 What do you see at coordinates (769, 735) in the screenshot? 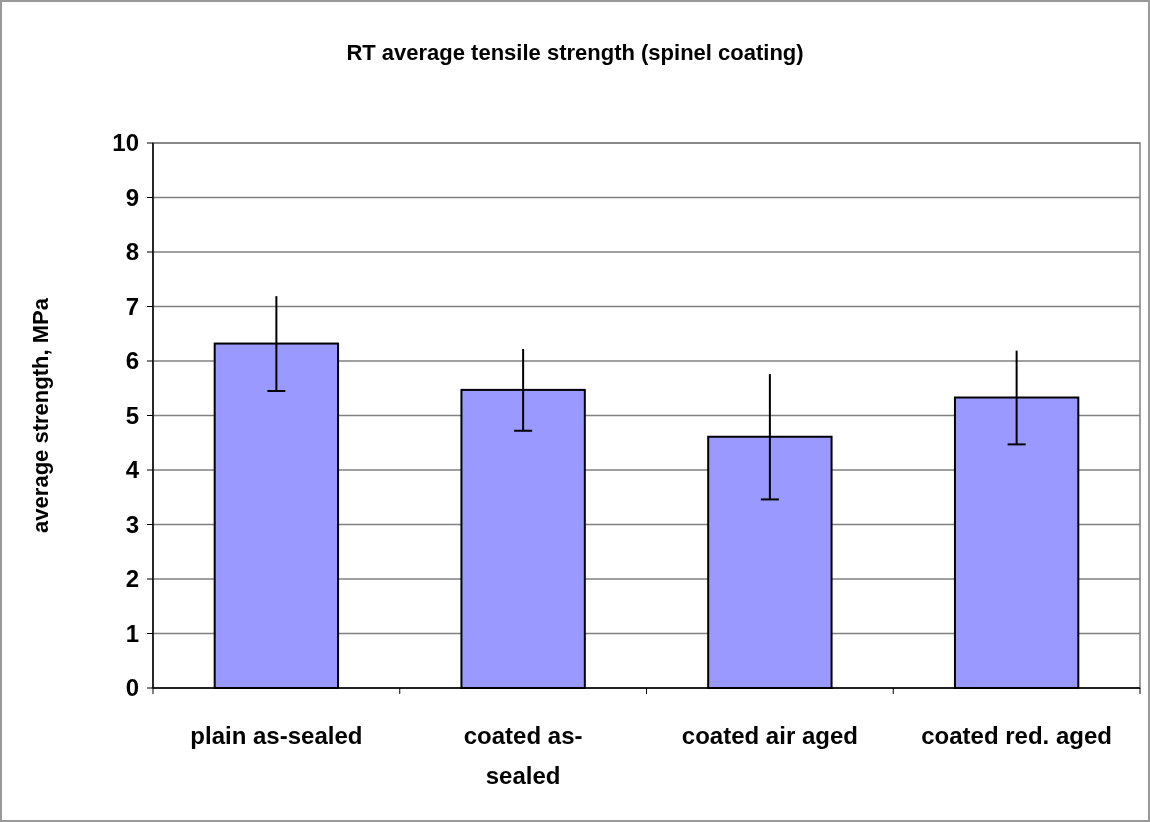
I see `x-tick-label: coated air aged` at bounding box center [769, 735].